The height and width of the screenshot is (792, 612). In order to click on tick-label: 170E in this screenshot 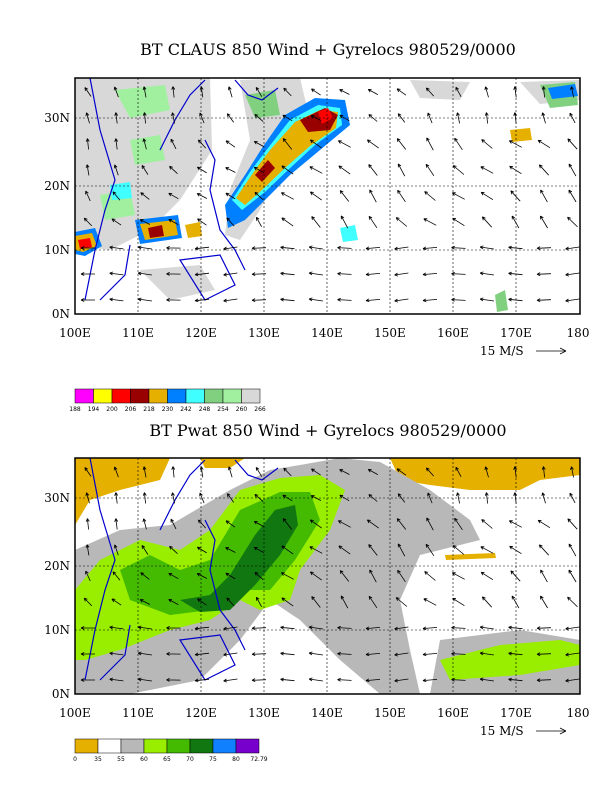, I will do `click(516, 713)`.